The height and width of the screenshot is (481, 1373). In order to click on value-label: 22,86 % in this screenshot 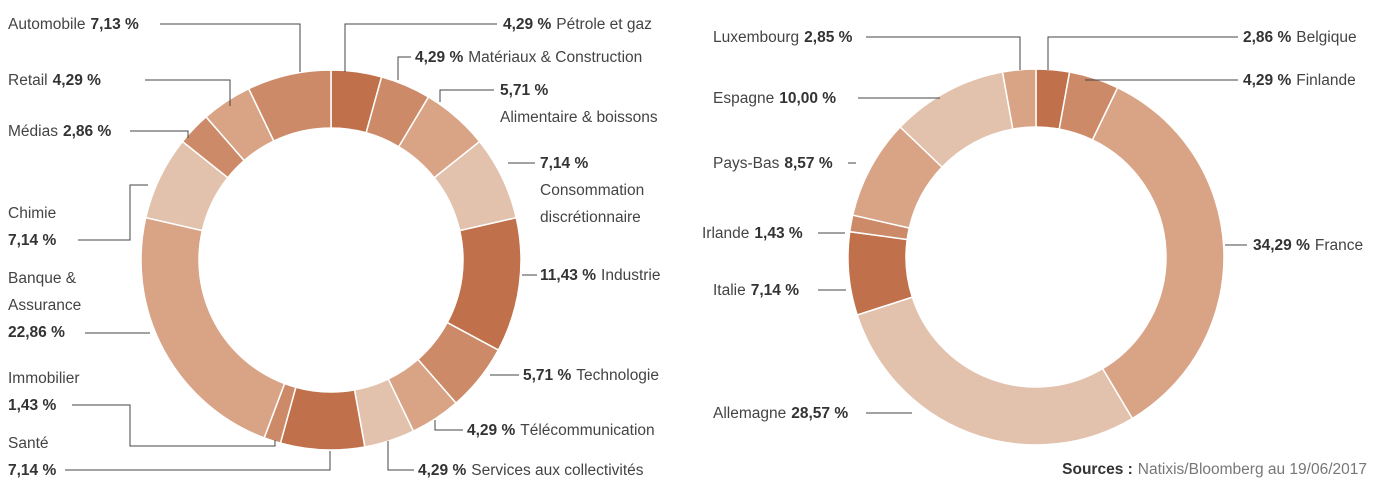, I will do `click(36, 332)`.